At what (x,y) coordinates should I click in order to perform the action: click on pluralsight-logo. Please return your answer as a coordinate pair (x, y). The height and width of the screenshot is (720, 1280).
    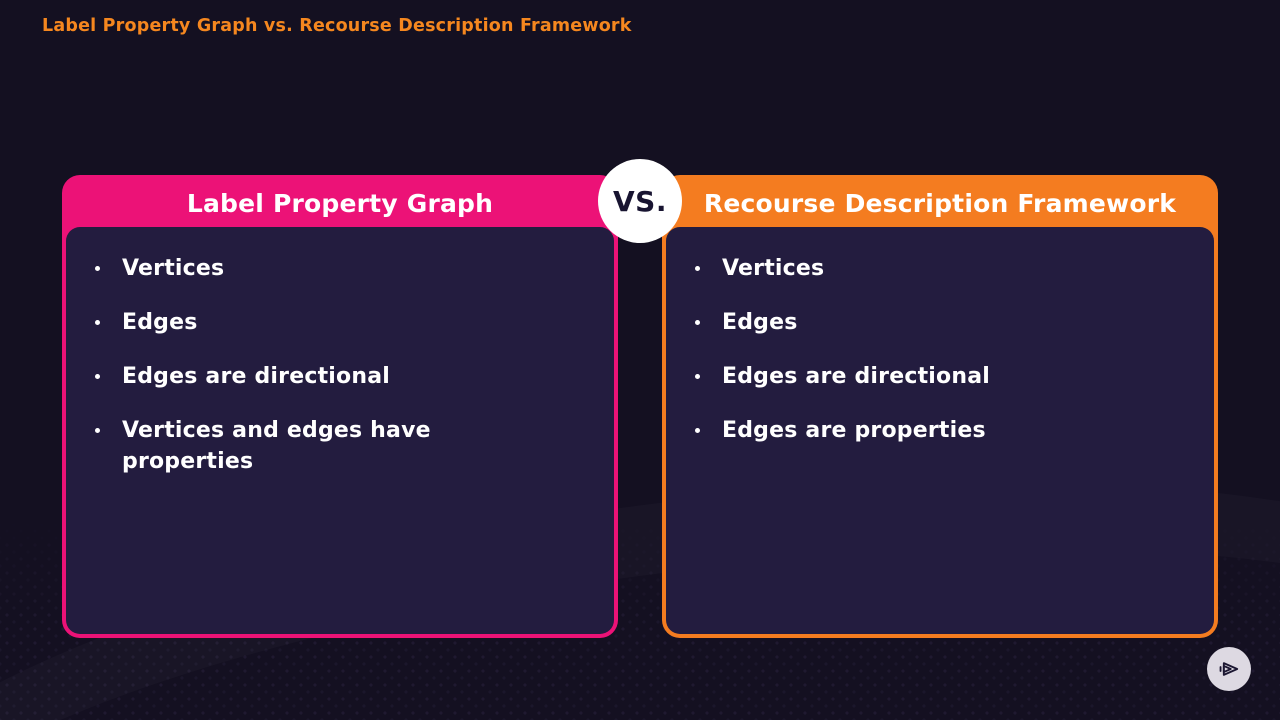
    Looking at the image, I should click on (1229, 669).